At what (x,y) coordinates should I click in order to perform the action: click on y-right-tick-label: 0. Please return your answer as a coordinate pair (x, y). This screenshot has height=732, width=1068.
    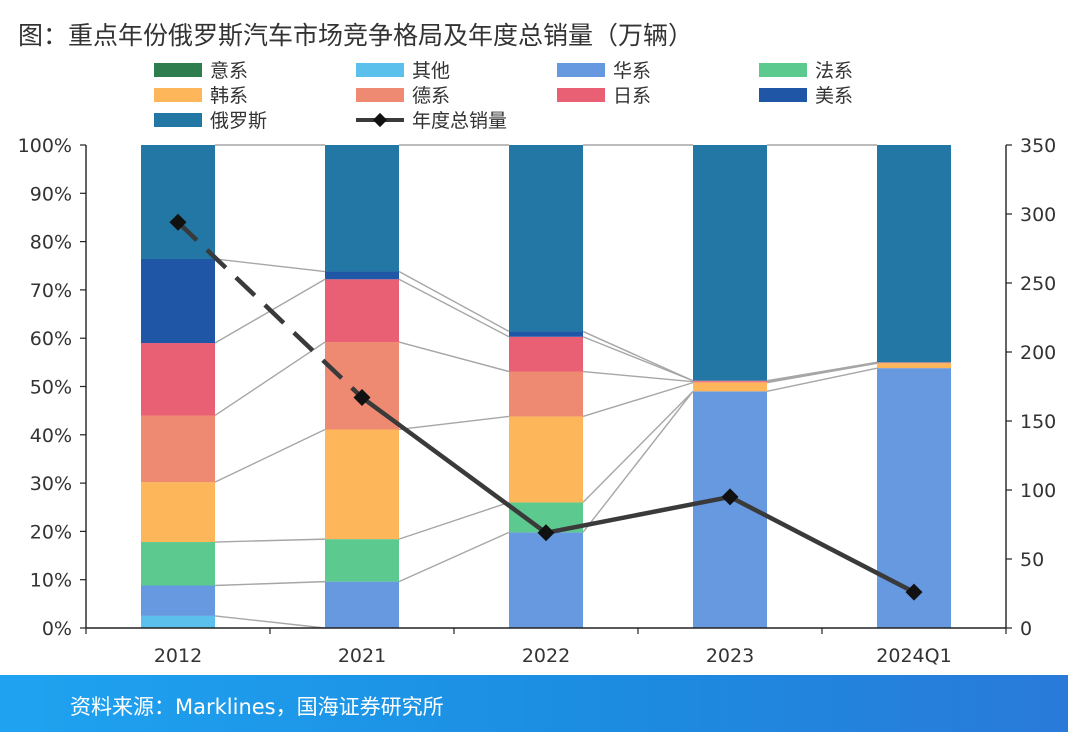
    Looking at the image, I should click on (1026, 629).